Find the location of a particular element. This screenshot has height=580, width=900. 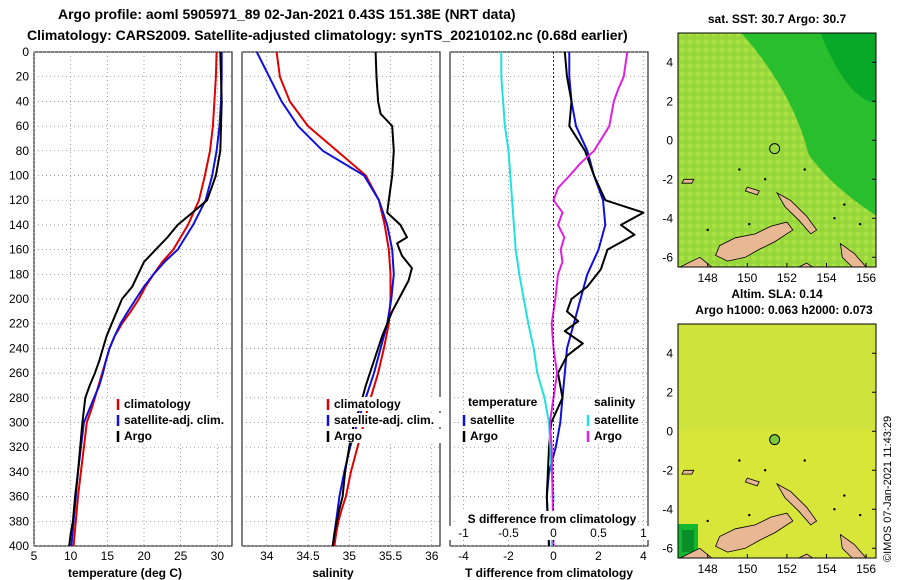

difference-inner-label: S difference from climatology is located at coordinates (552, 519).